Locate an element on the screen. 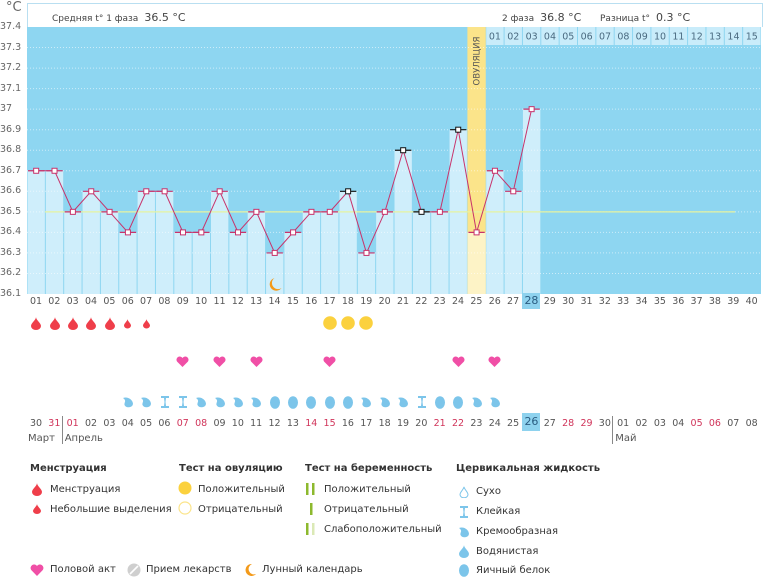 The height and width of the screenshot is (577, 770). cycle-day-label: 02 is located at coordinates (54, 301).